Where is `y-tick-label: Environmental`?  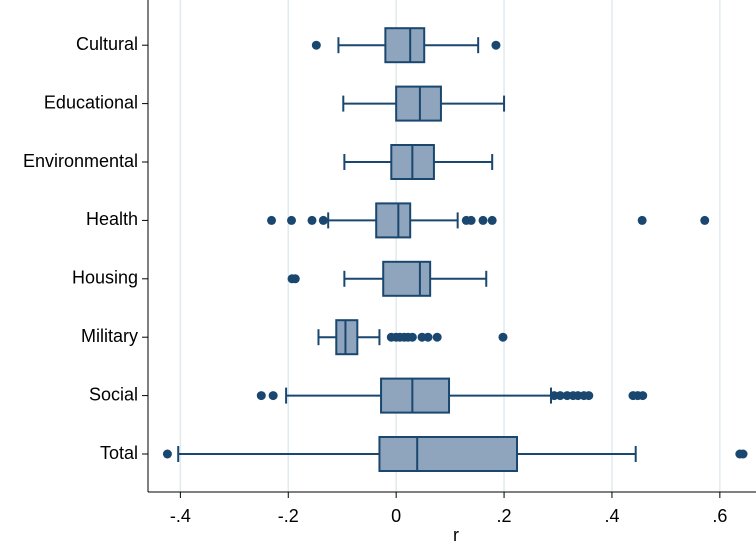
y-tick-label: Environmental is located at coordinates (80, 161).